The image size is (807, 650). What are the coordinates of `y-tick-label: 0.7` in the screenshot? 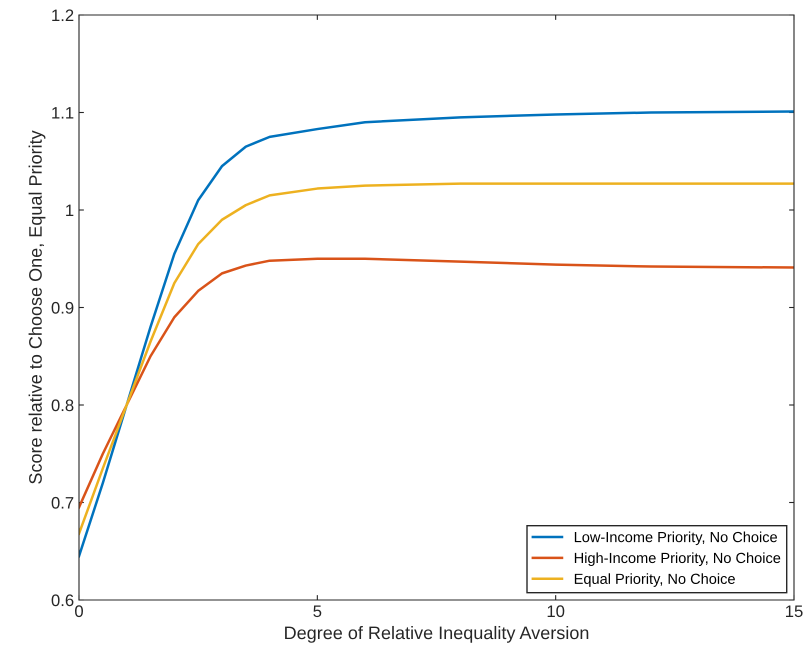 It's located at (63, 502).